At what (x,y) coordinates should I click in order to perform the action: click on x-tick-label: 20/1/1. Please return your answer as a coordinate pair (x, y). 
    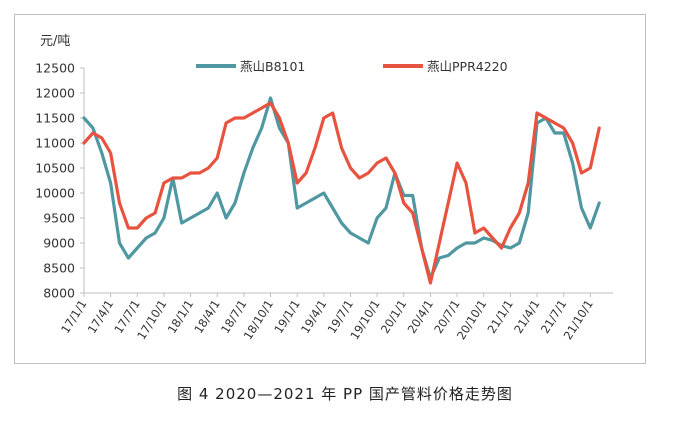
    Looking at the image, I should click on (393, 316).